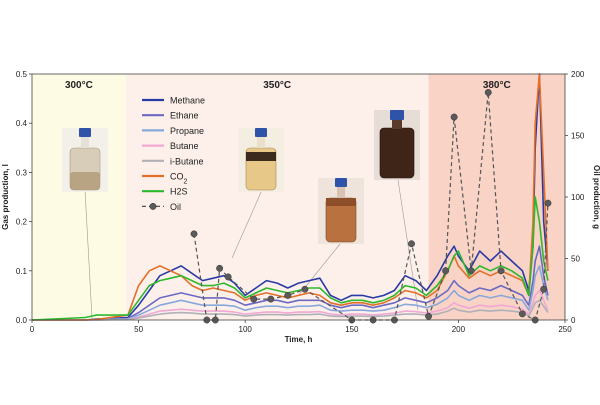 The width and height of the screenshot is (600, 405). Describe the element at coordinates (459, 329) in the screenshot. I see `x-tick-label: 200` at that location.